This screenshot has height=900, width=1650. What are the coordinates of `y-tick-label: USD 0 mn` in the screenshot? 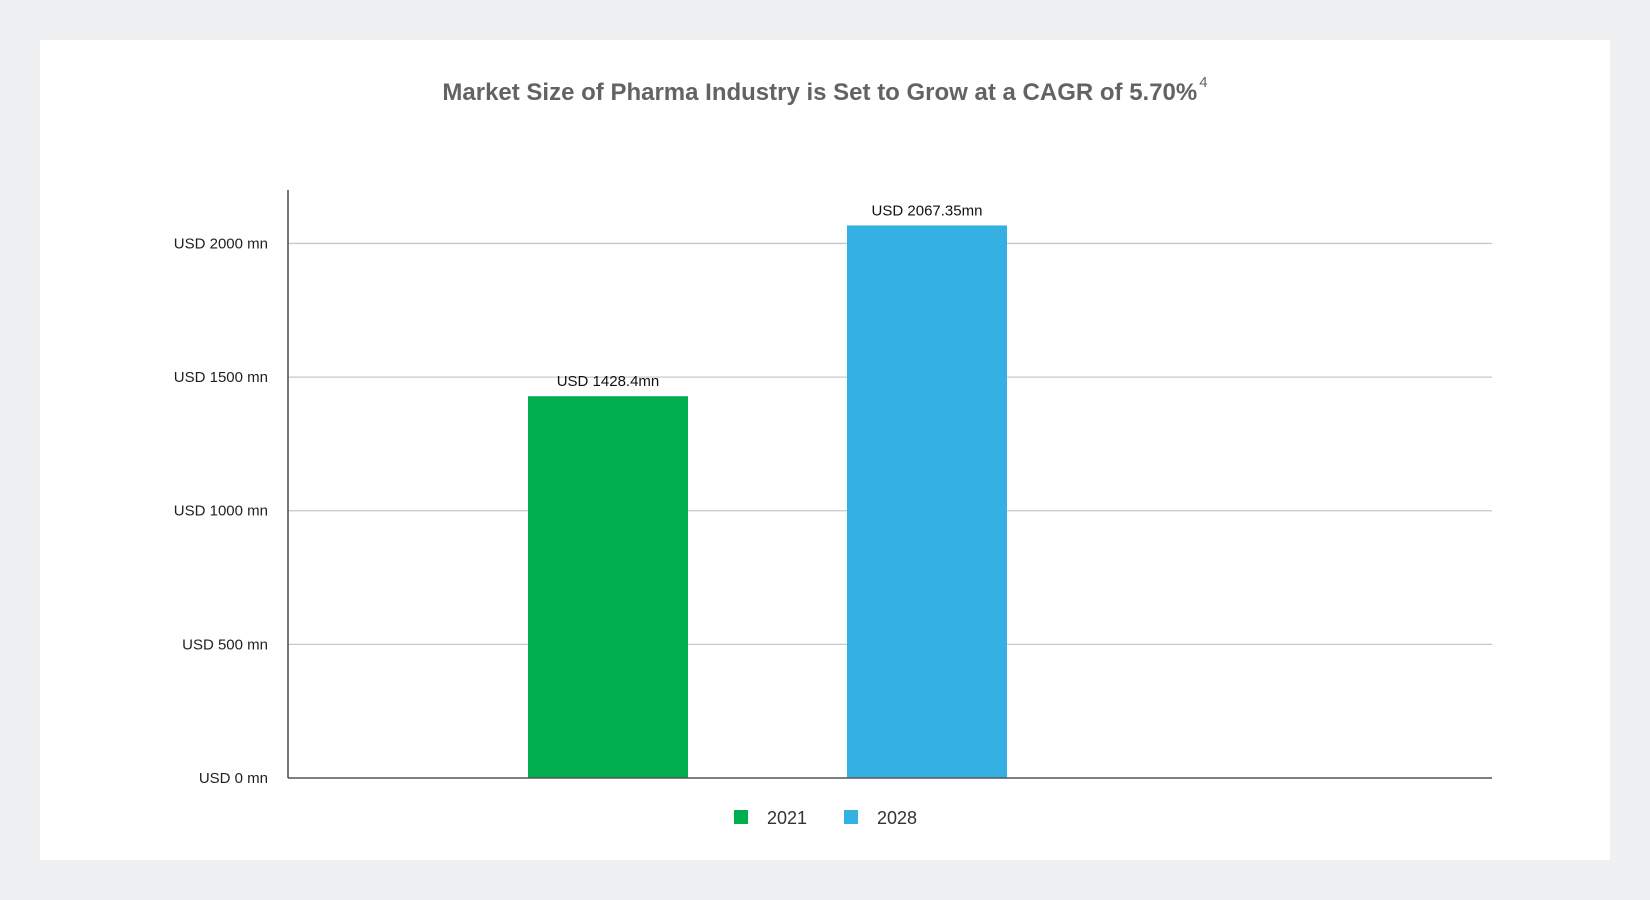 It's located at (233, 778).